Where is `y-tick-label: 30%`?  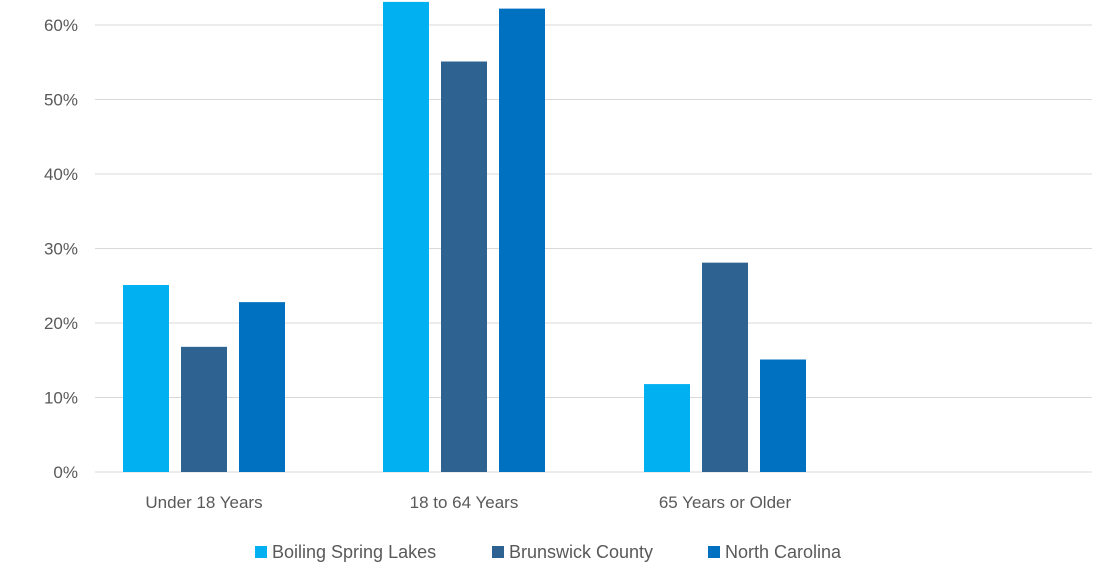
y-tick-label: 30% is located at coordinates (61, 249).